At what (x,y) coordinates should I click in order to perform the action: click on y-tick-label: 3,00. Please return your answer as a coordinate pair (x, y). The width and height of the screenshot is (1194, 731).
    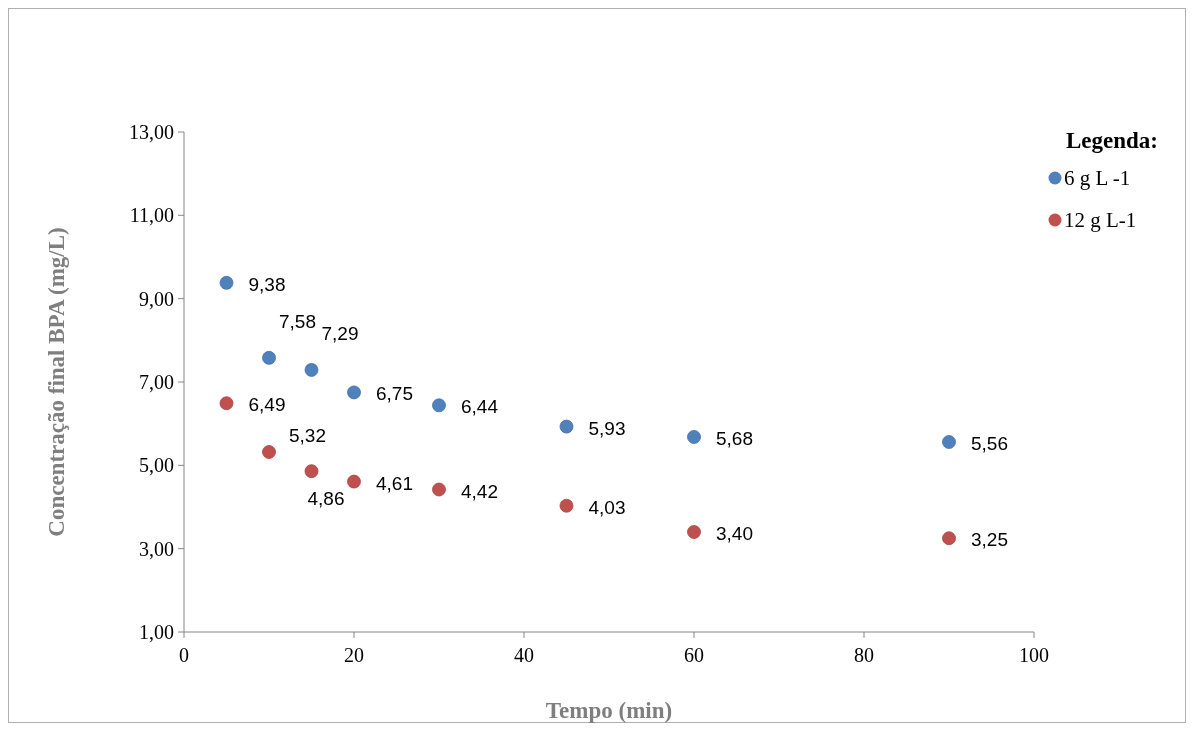
    Looking at the image, I should click on (156, 548).